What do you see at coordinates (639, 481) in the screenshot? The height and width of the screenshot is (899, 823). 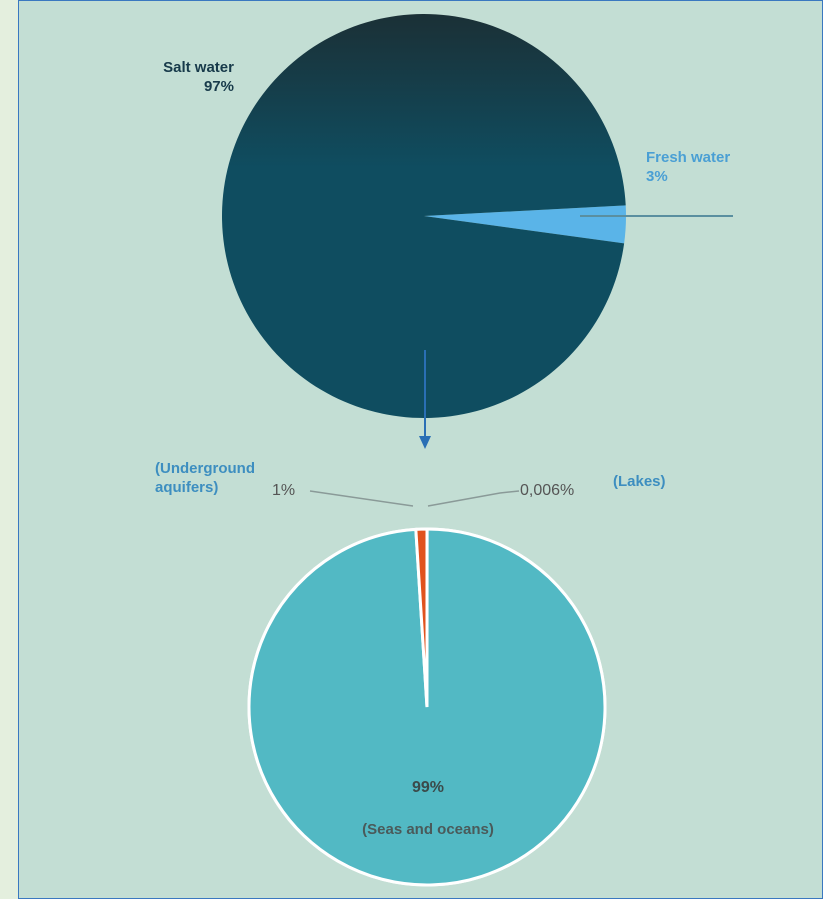 I see `category-label: (Lakes)` at bounding box center [639, 481].